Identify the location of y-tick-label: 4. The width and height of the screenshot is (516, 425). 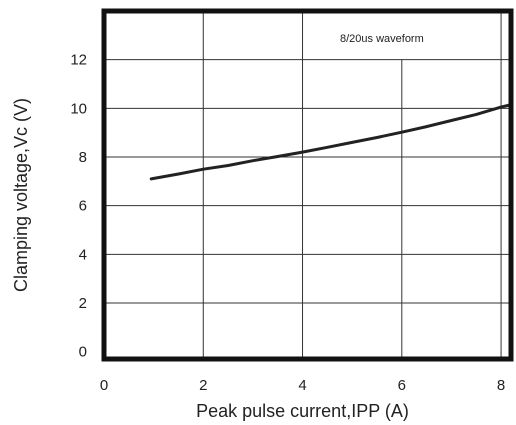
(83, 254).